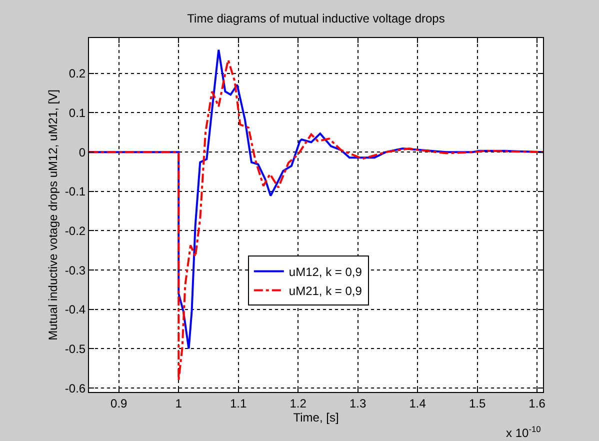 The height and width of the screenshot is (441, 599). What do you see at coordinates (75, 309) in the screenshot?
I see `y-tick-label: -0.4` at bounding box center [75, 309].